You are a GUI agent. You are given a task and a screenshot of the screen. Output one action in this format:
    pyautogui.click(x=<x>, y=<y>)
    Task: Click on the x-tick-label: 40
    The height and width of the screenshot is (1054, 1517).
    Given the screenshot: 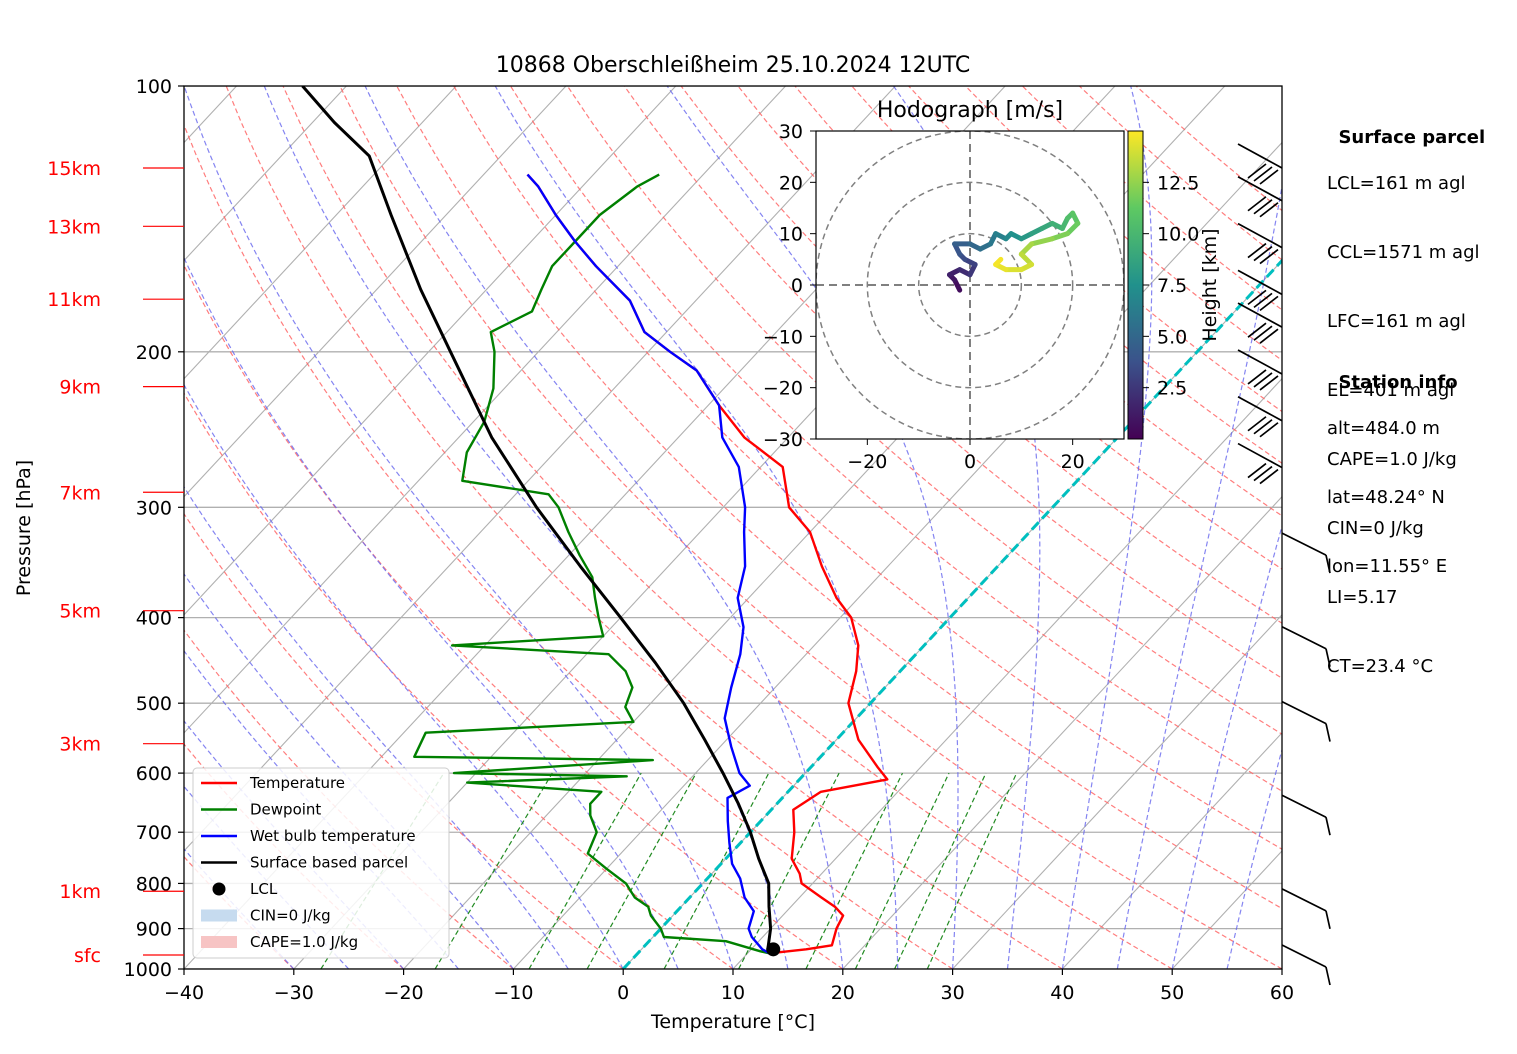 What is the action you would take?
    pyautogui.click(x=1062, y=993)
    